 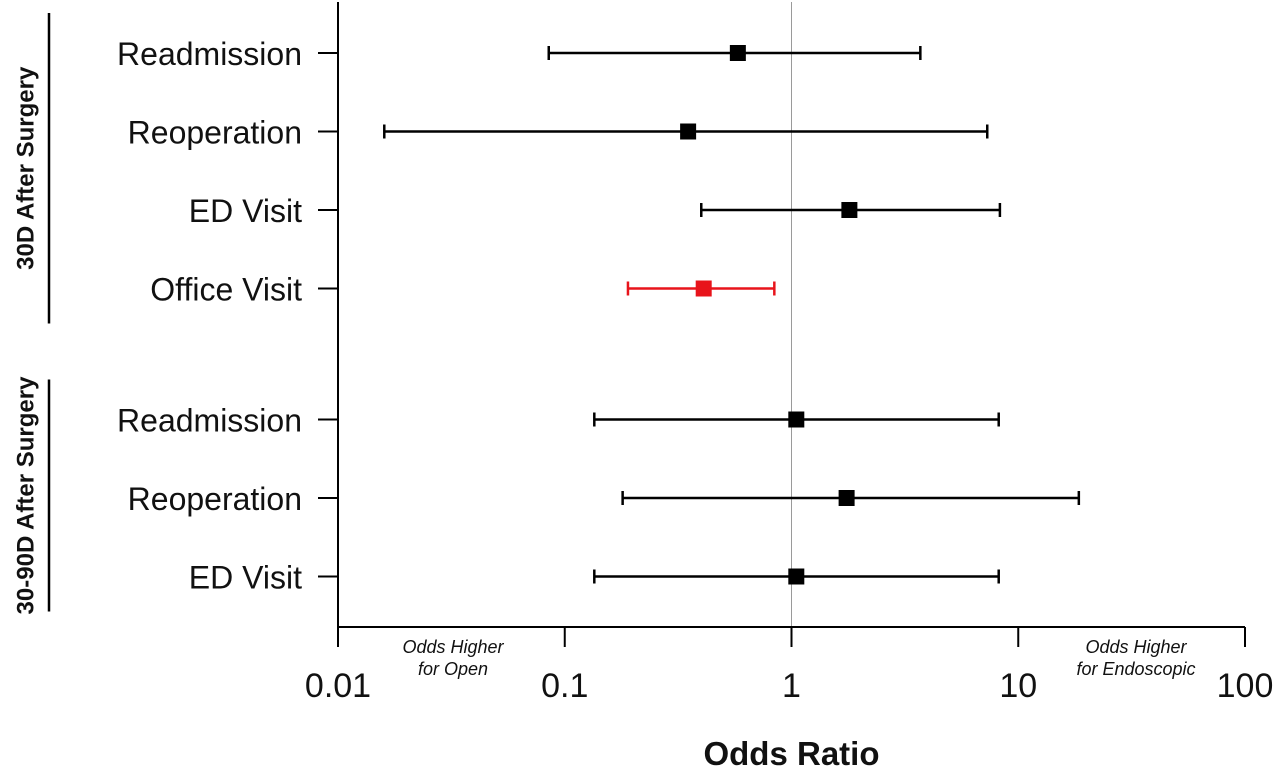 What do you see at coordinates (25, 495) in the screenshot?
I see `group-label: 30-90D After Surgery` at bounding box center [25, 495].